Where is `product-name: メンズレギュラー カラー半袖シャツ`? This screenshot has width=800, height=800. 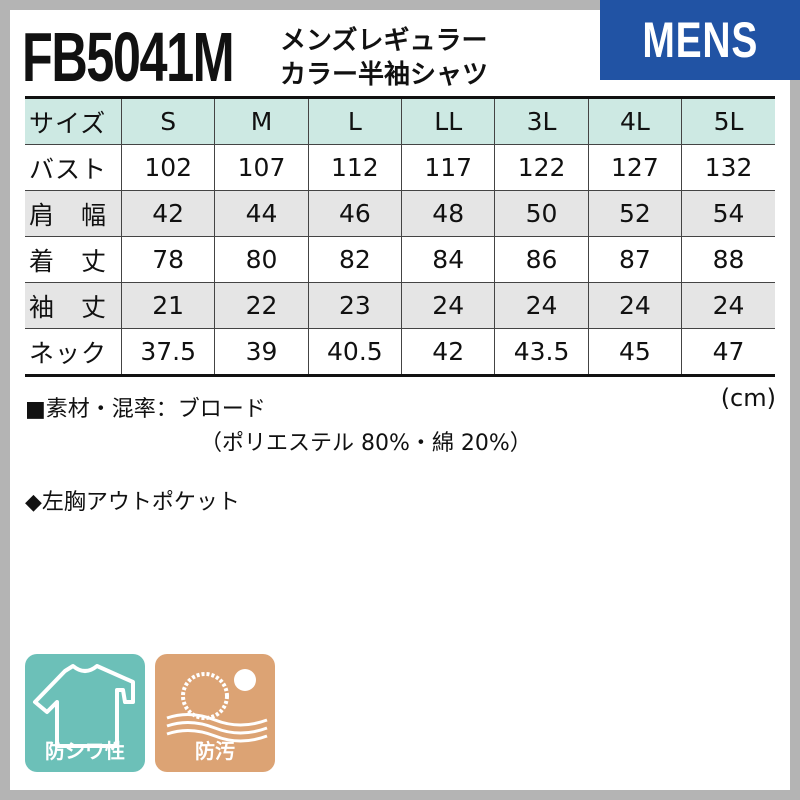 product-name: メンズレギュラー カラー半袖シャツ is located at coordinates (384, 58).